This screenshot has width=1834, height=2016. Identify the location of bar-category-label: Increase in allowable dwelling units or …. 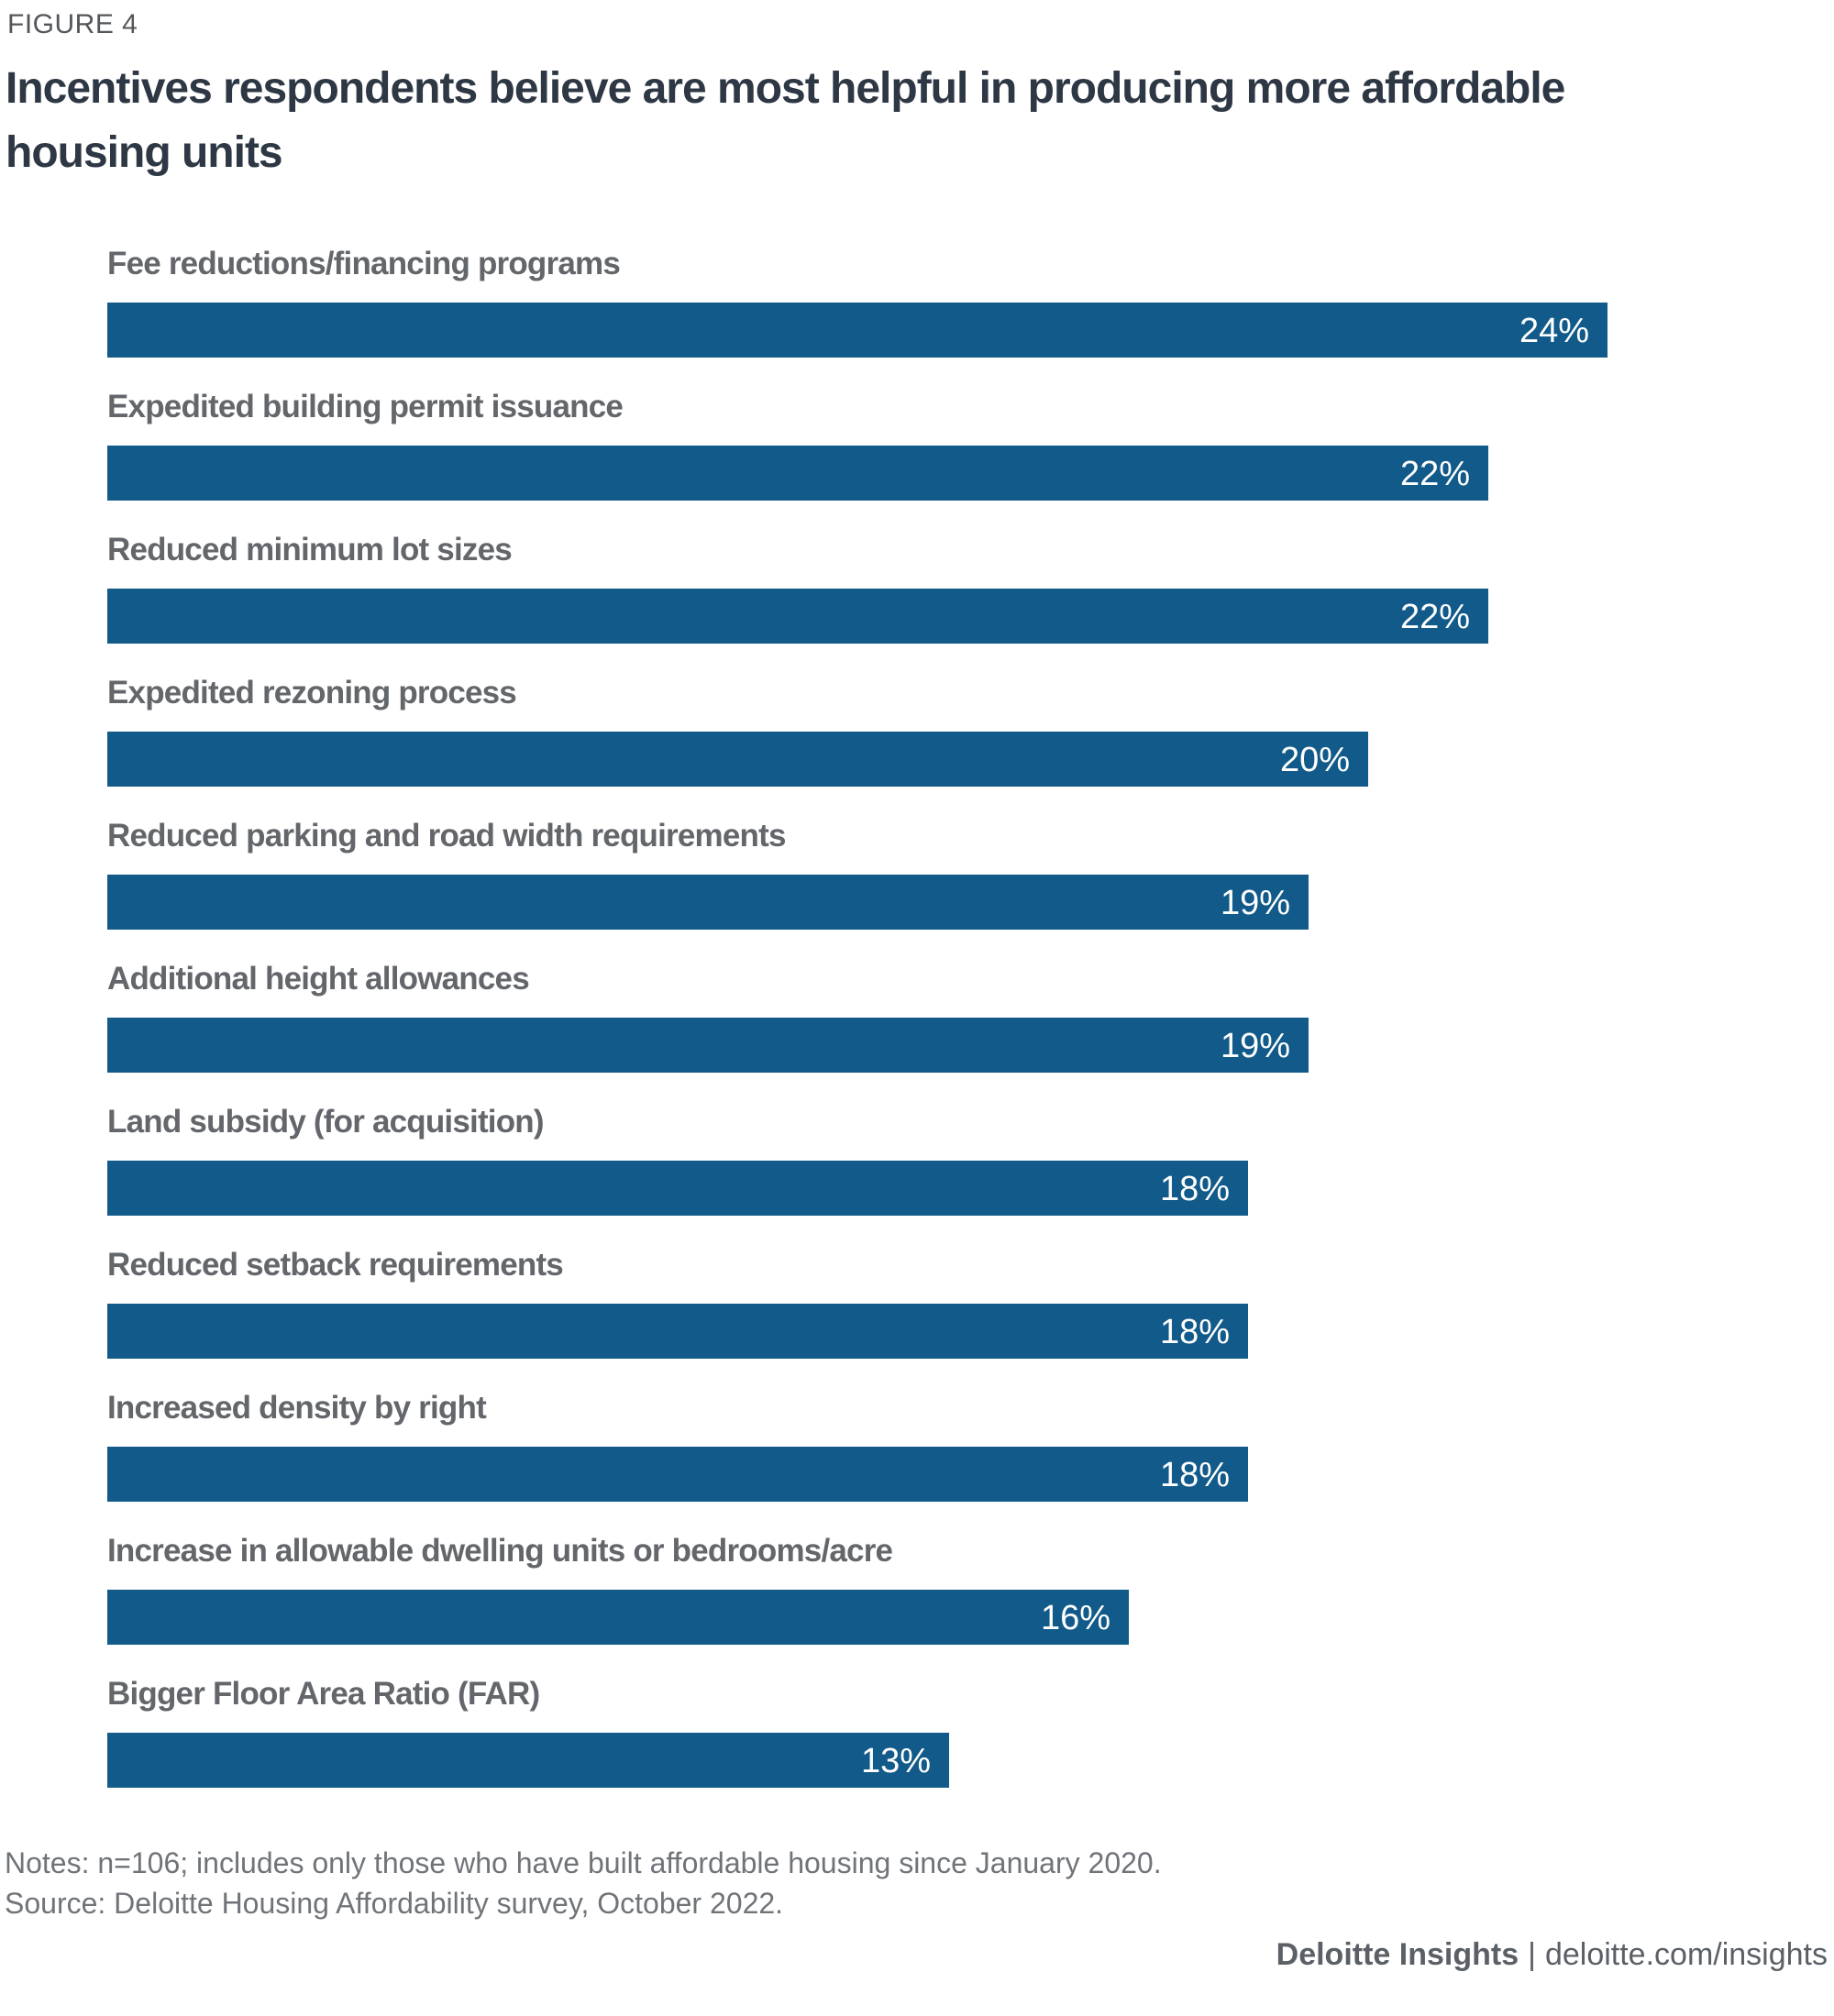
(500, 1551).